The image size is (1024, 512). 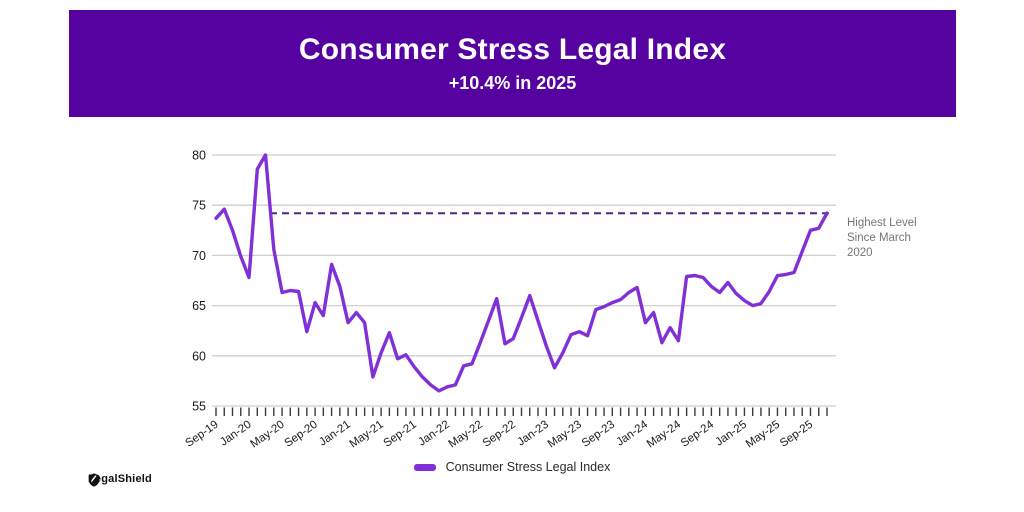 What do you see at coordinates (528, 467) in the screenshot?
I see `legend-label: Consumer Stress Legal Index` at bounding box center [528, 467].